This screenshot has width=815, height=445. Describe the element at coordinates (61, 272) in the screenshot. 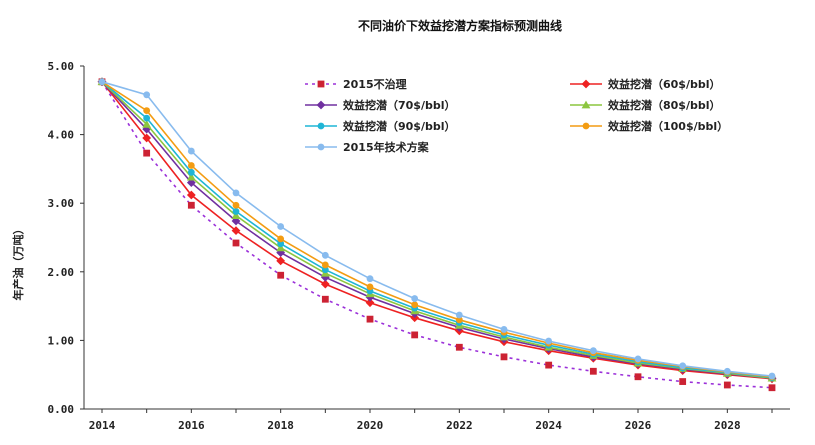

I see `y-tick-label: 2.00` at that location.